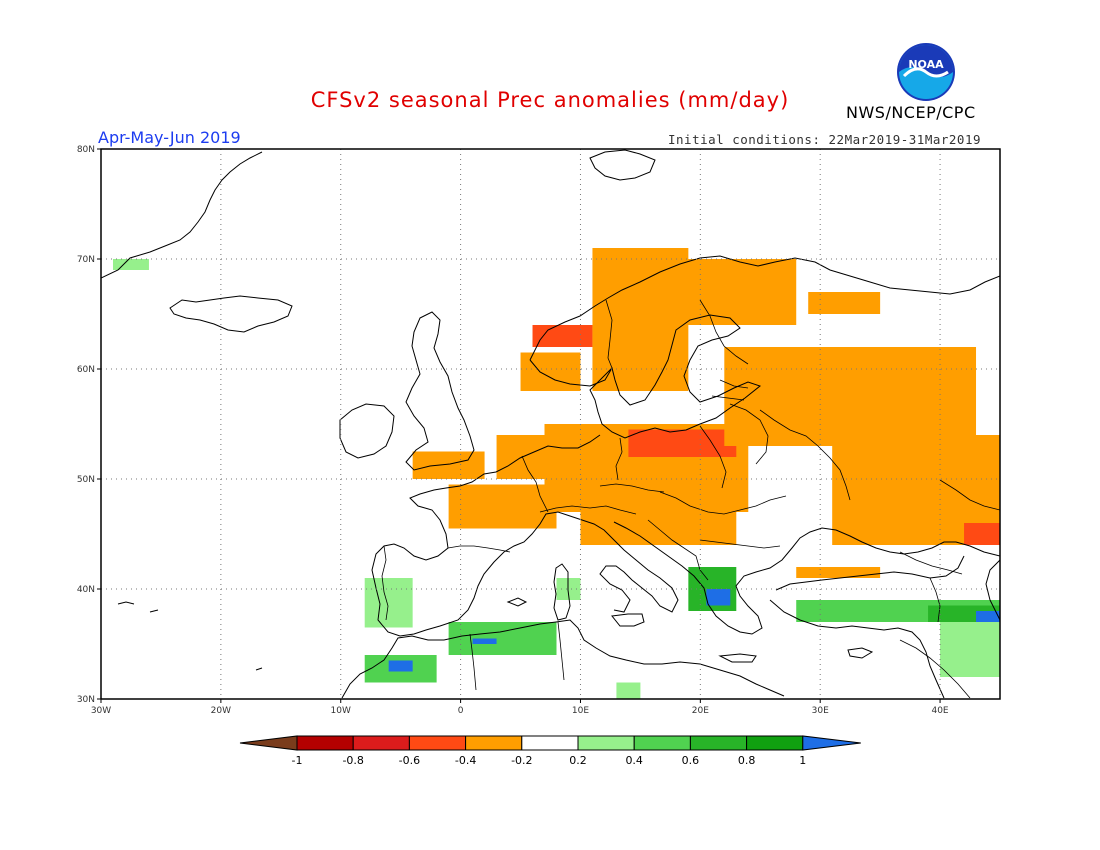 This screenshot has height=850, width=1100. What do you see at coordinates (86, 150) in the screenshot?
I see `y-tick-label: 80N` at bounding box center [86, 150].